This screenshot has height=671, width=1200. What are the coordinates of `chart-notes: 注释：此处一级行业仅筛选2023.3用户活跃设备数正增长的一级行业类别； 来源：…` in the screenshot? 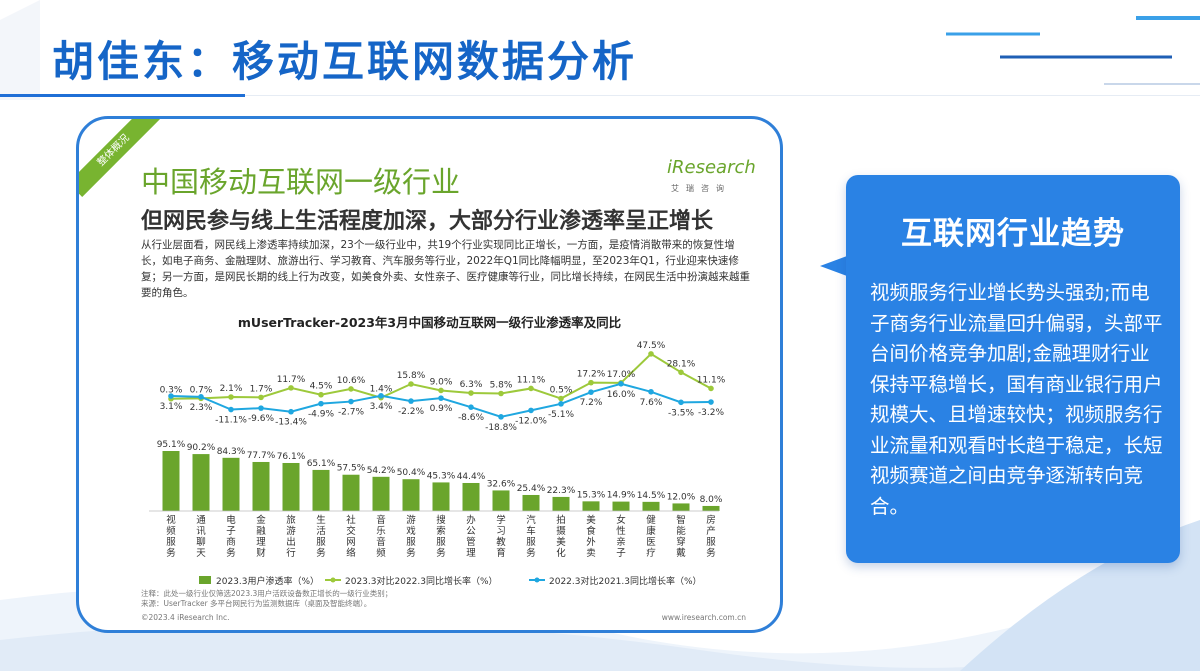 It's located at (266, 599).